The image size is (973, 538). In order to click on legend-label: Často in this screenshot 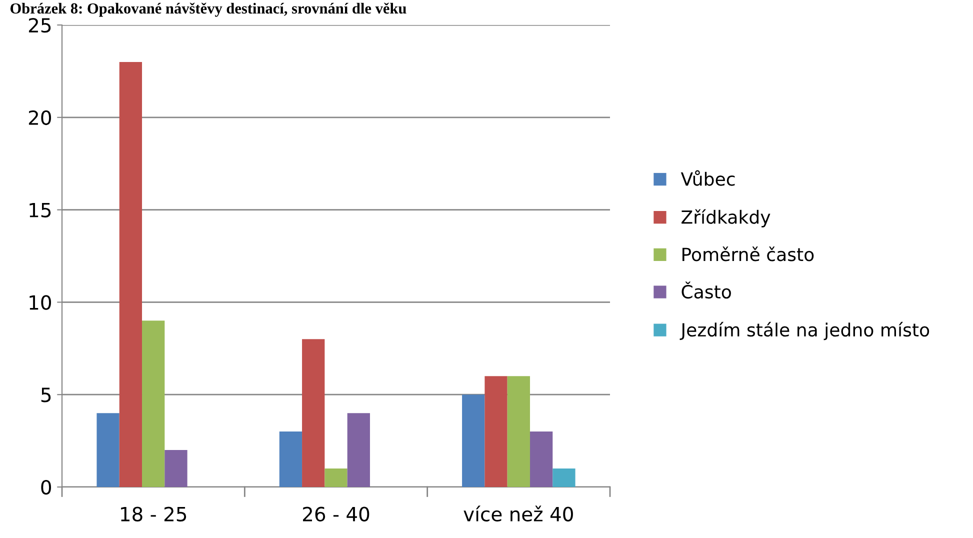, I will do `click(706, 290)`.